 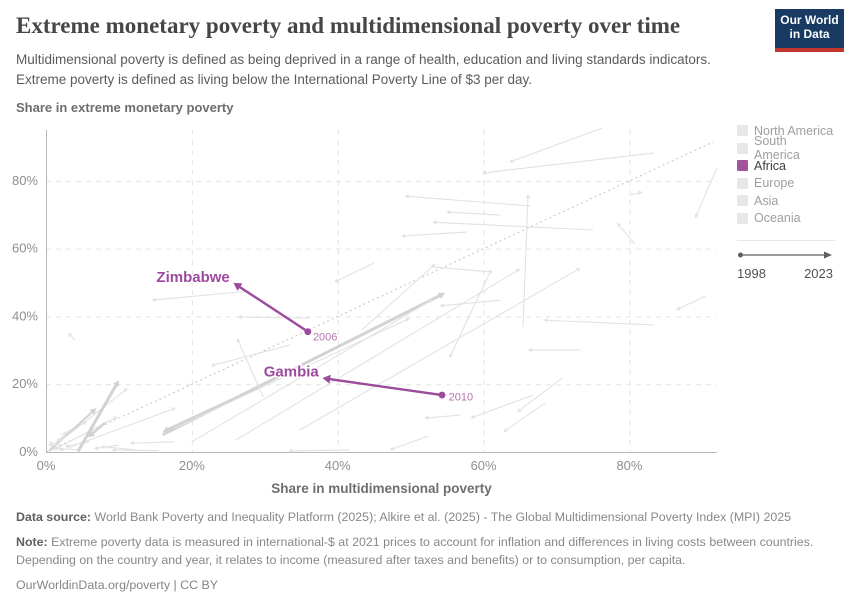 I want to click on y-tick-label: 0%, so click(x=28, y=451).